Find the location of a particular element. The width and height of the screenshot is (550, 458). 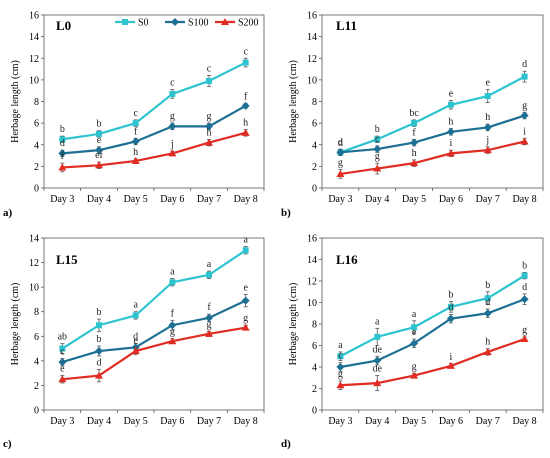

series-s100: d cfh hg is located at coordinates (432, 128).